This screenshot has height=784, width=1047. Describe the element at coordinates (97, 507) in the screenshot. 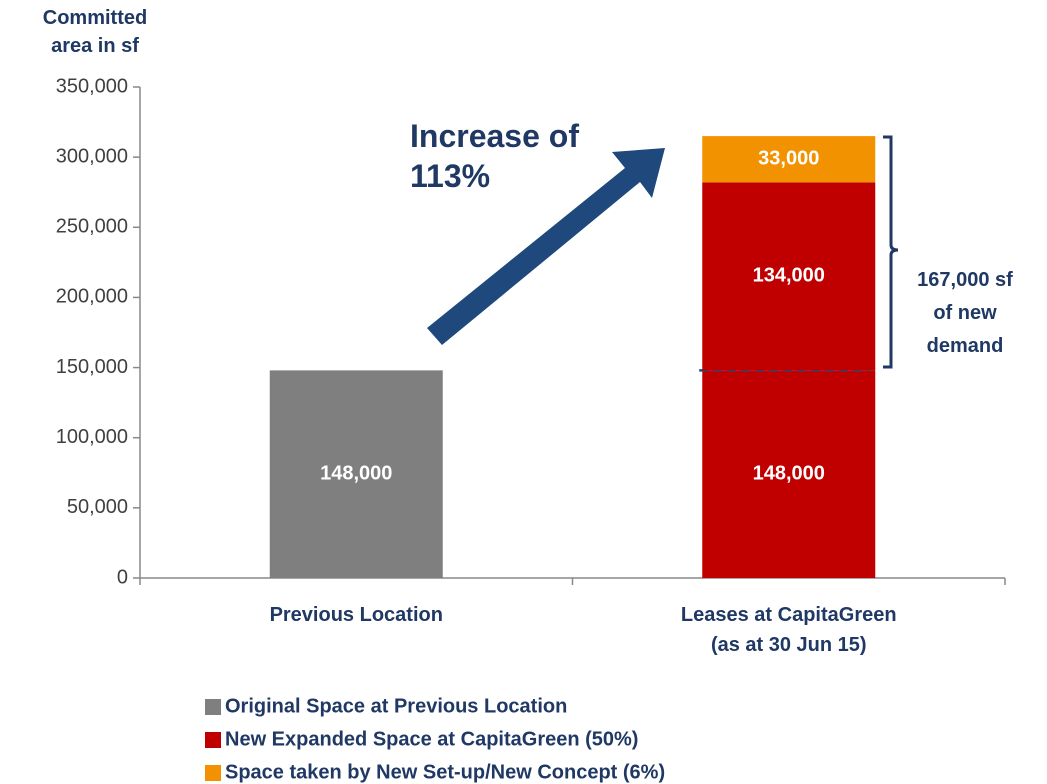

I see `y-tick-label: 50,000` at that location.